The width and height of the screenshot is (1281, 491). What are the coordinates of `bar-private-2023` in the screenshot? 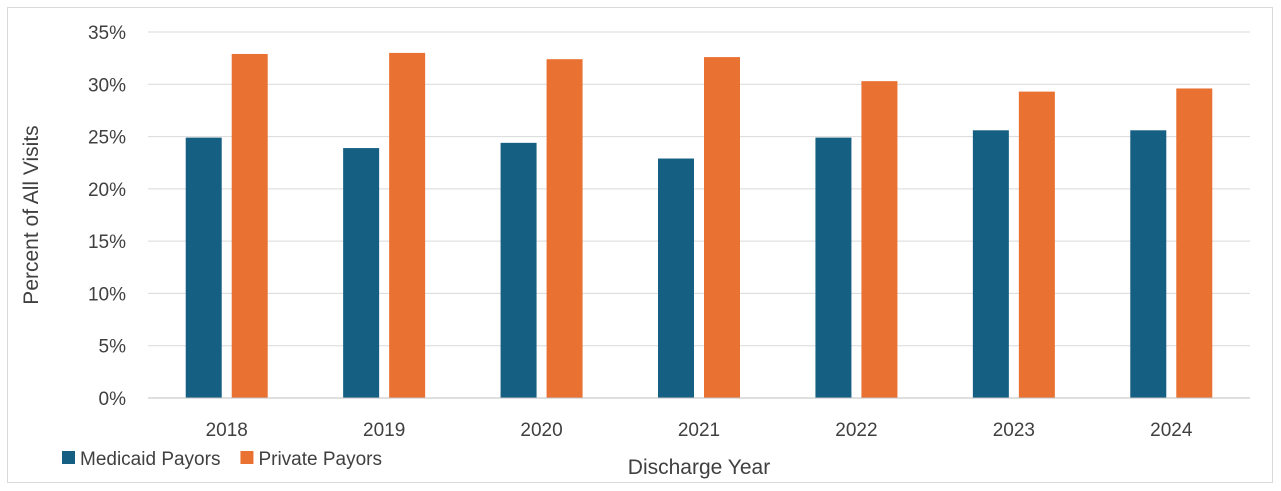 It's located at (1036, 244).